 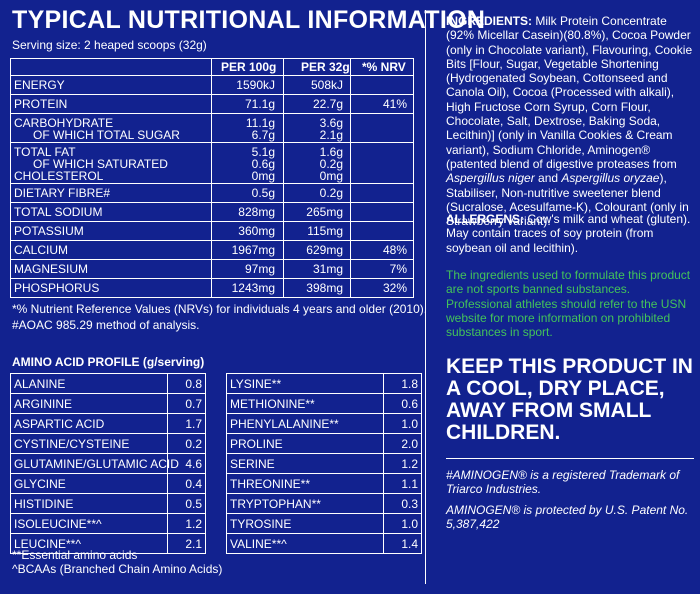 I want to click on amino-name: SERINE, so click(x=252, y=464).